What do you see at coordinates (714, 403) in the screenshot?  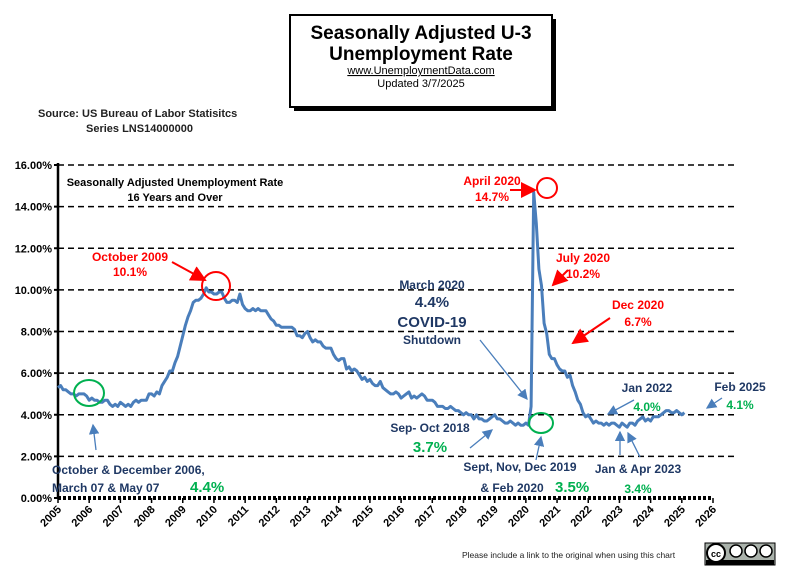 I see `arrow-feb2025` at bounding box center [714, 403].